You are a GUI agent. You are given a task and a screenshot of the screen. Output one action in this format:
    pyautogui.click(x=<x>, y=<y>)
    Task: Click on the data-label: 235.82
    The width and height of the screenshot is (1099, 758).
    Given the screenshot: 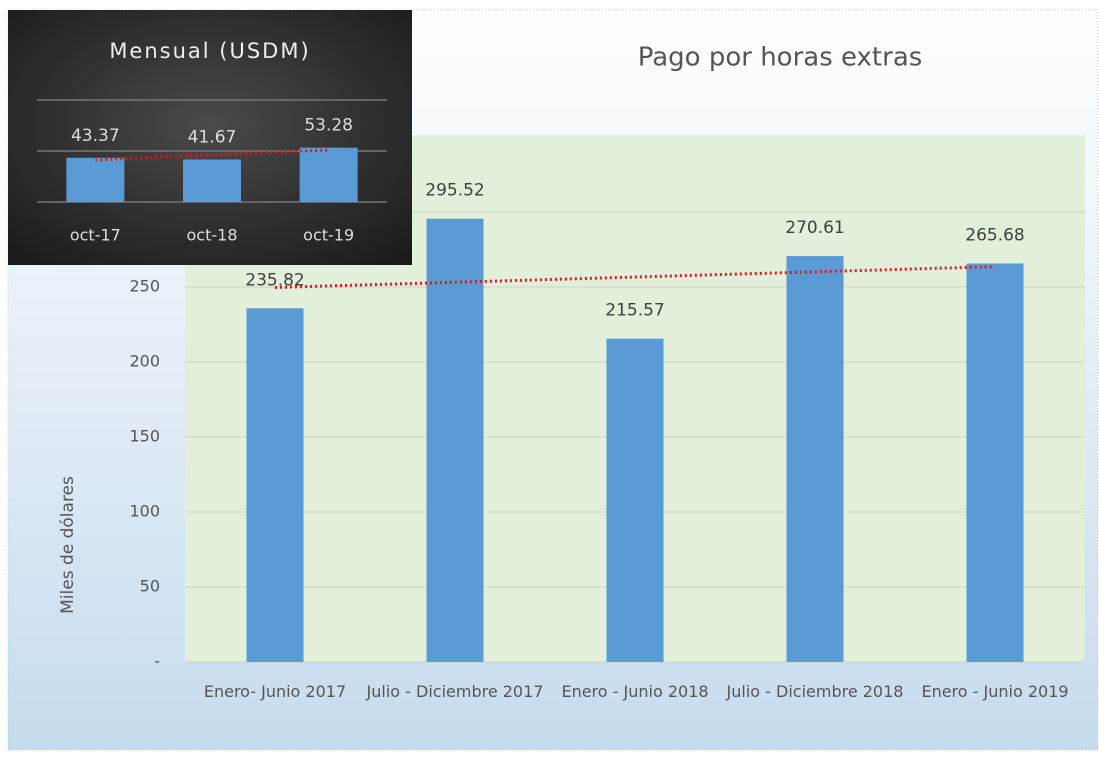 What is the action you would take?
    pyautogui.click(x=274, y=280)
    